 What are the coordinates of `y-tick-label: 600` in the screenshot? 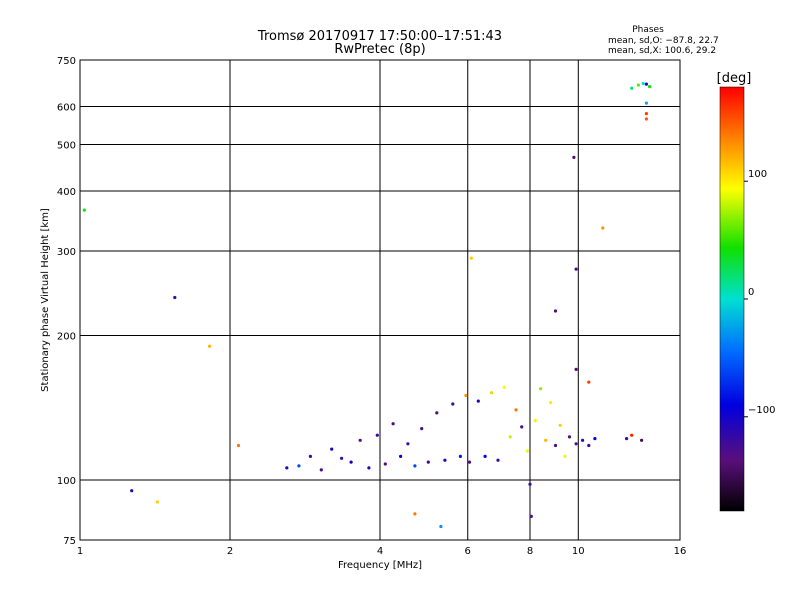 It's located at (66, 108).